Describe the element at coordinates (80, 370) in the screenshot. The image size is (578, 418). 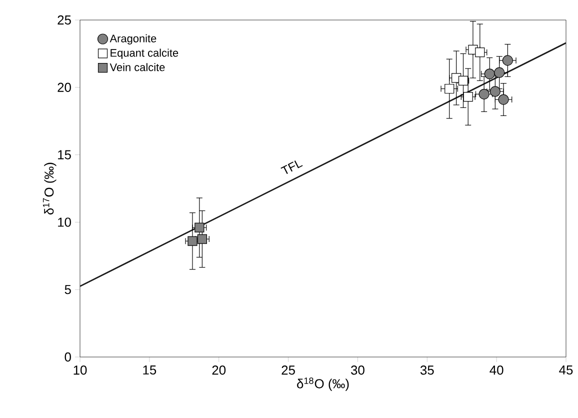
I see `x-tick-label: 10` at that location.